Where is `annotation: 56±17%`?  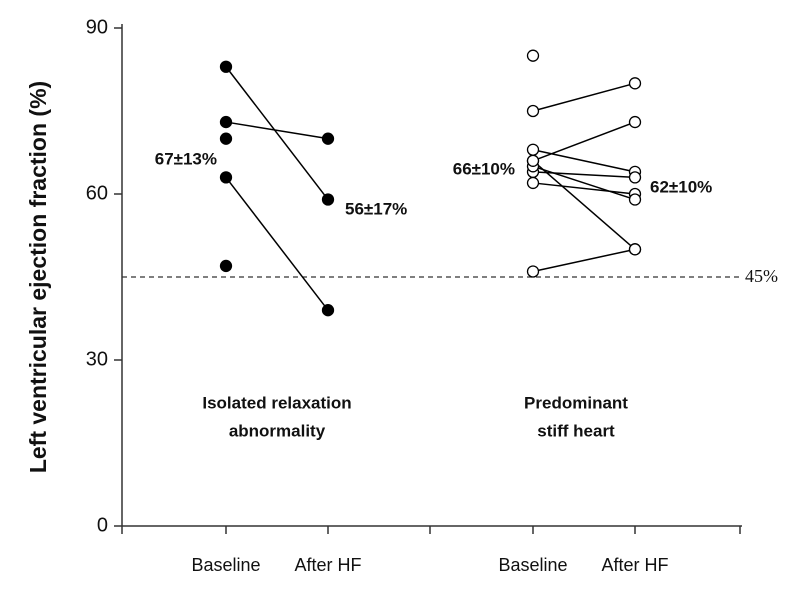 annotation: 56±17% is located at coordinates (376, 208).